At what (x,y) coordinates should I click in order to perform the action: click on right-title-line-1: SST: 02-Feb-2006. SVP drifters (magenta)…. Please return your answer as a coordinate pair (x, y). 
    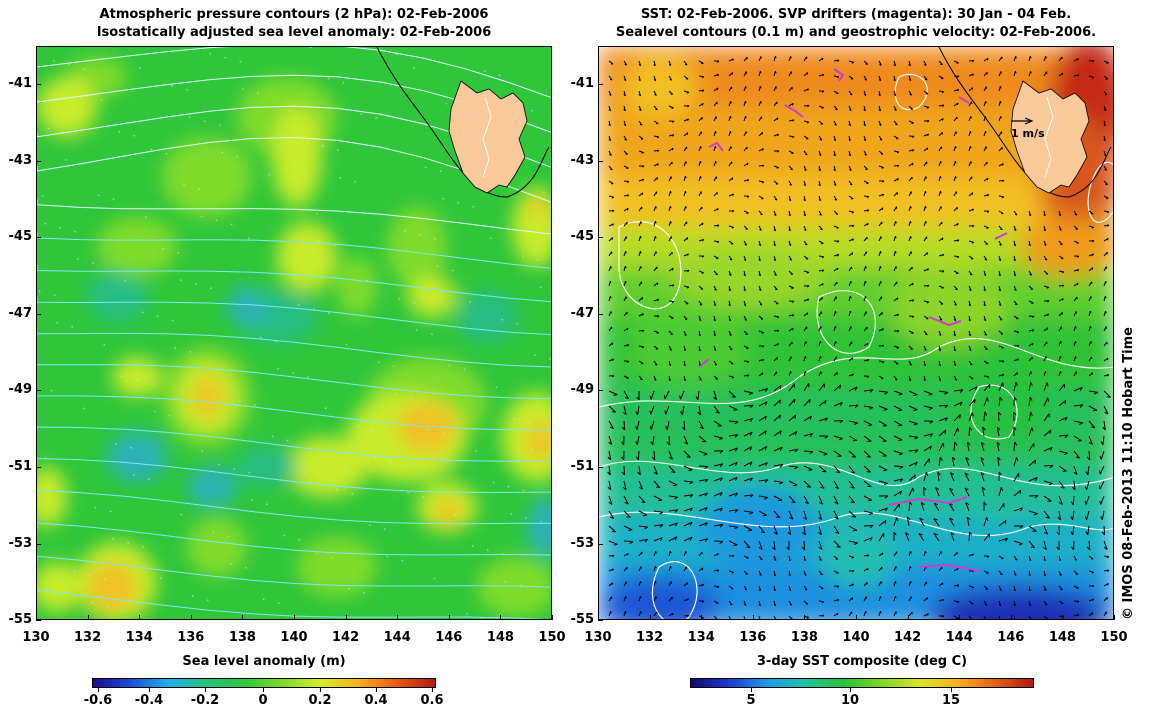
    Looking at the image, I should click on (856, 14).